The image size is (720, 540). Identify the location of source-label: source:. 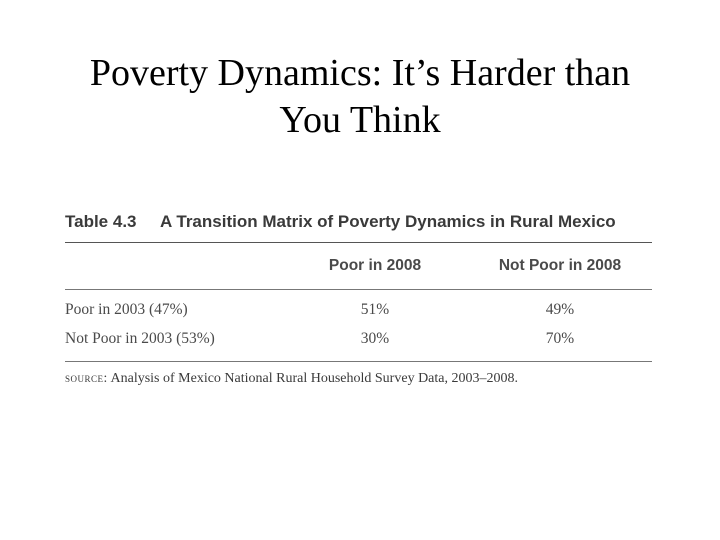
(86, 377).